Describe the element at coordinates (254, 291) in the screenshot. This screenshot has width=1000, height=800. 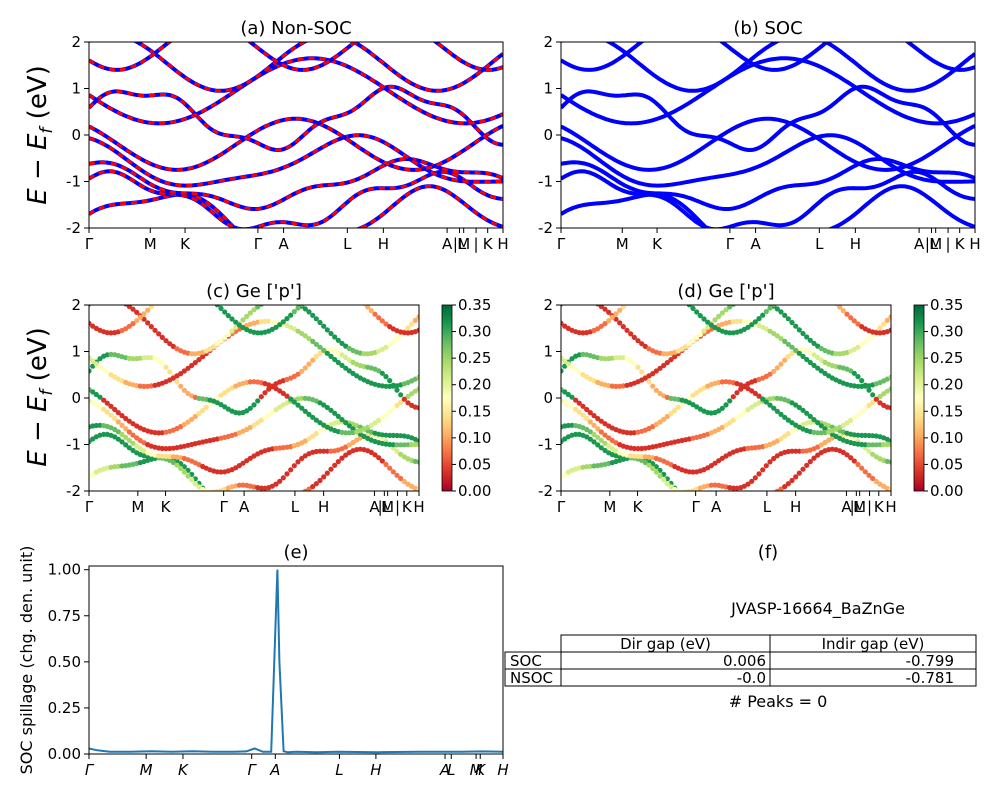
I see `panel-title: (c) Ge ['p']` at that location.